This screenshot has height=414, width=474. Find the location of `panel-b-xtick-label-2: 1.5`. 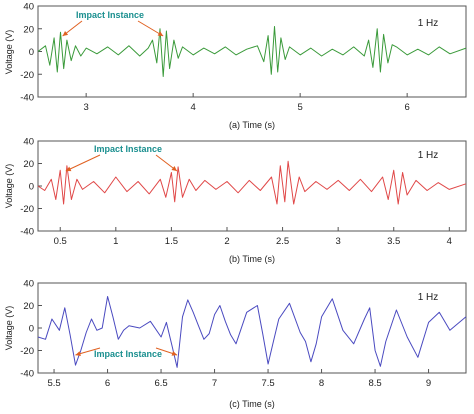

panel-b-xtick-label-2: 1.5 is located at coordinates (171, 241).